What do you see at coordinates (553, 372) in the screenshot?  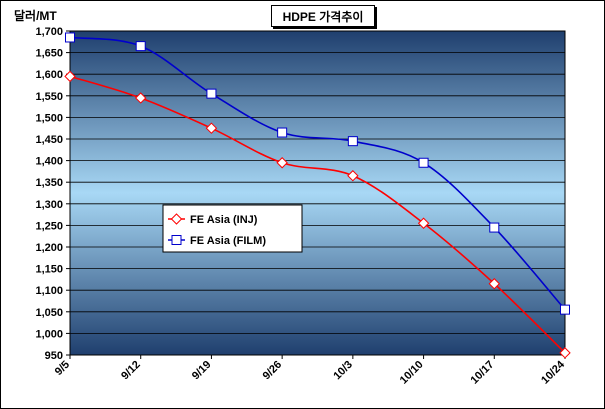 I see `x-tick-label: 10/24` at bounding box center [553, 372].